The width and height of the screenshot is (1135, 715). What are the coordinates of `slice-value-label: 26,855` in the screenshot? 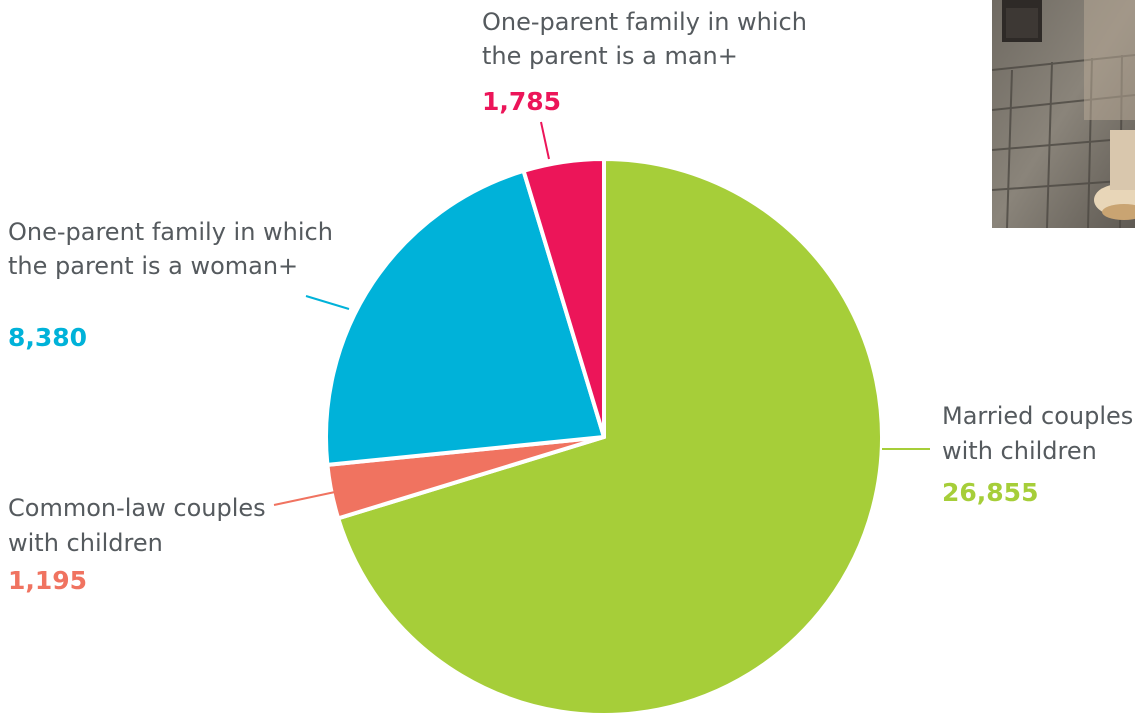 It's located at (990, 492).